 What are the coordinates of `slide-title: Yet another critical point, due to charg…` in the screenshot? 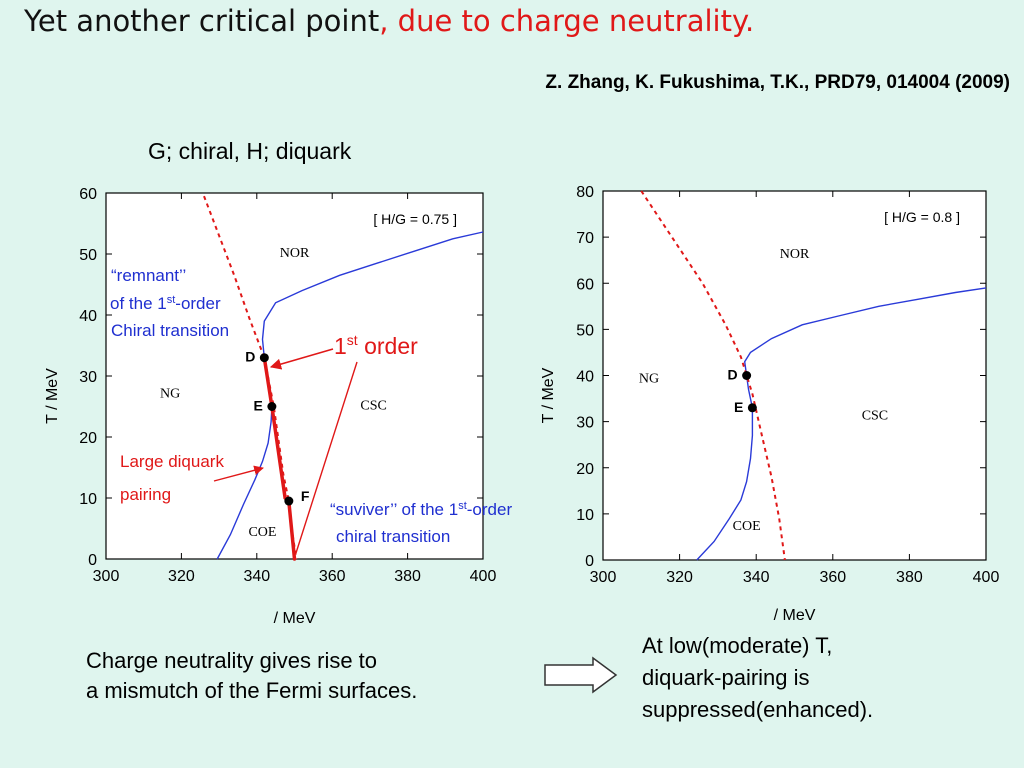 It's located at (389, 21).